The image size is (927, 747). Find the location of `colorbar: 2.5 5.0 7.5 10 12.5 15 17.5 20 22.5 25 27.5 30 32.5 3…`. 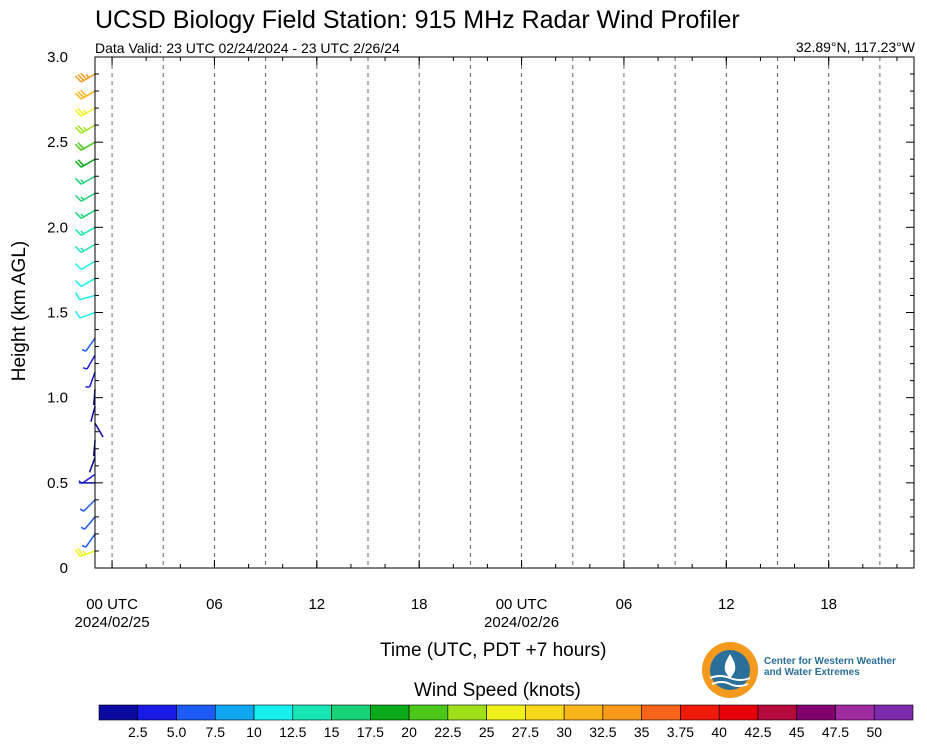

colorbar: 2.5 5.0 7.5 10 12.5 15 17.5 20 22.5 25 27.5 30 32.5 3… is located at coordinates (506, 722).